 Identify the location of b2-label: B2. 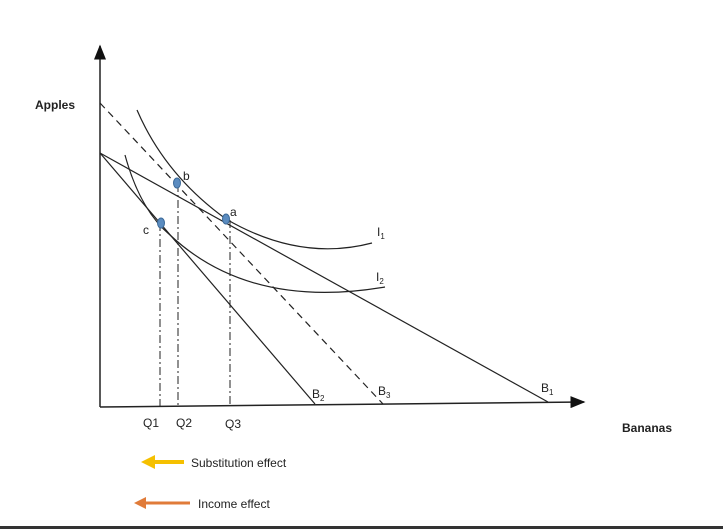
(318, 395).